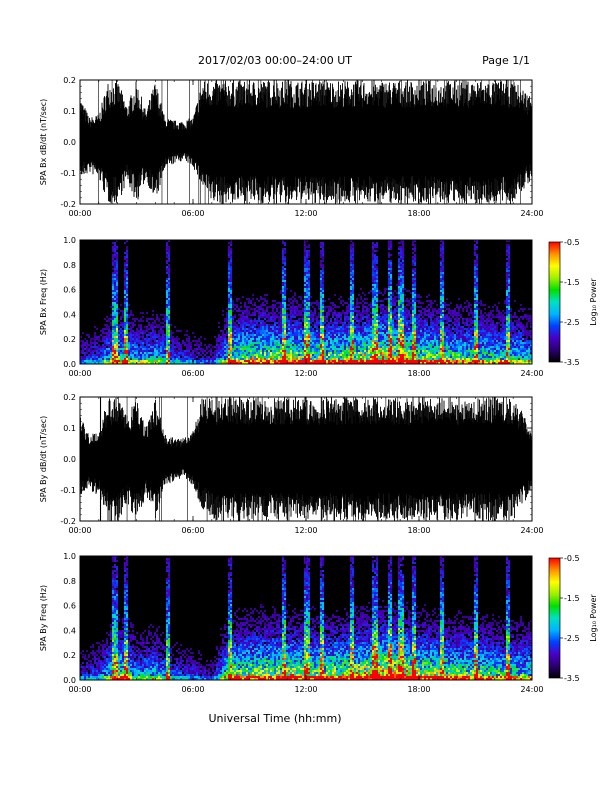 This screenshot has width=612, height=792. I want to click on page-label: Page 1/1, so click(506, 60).